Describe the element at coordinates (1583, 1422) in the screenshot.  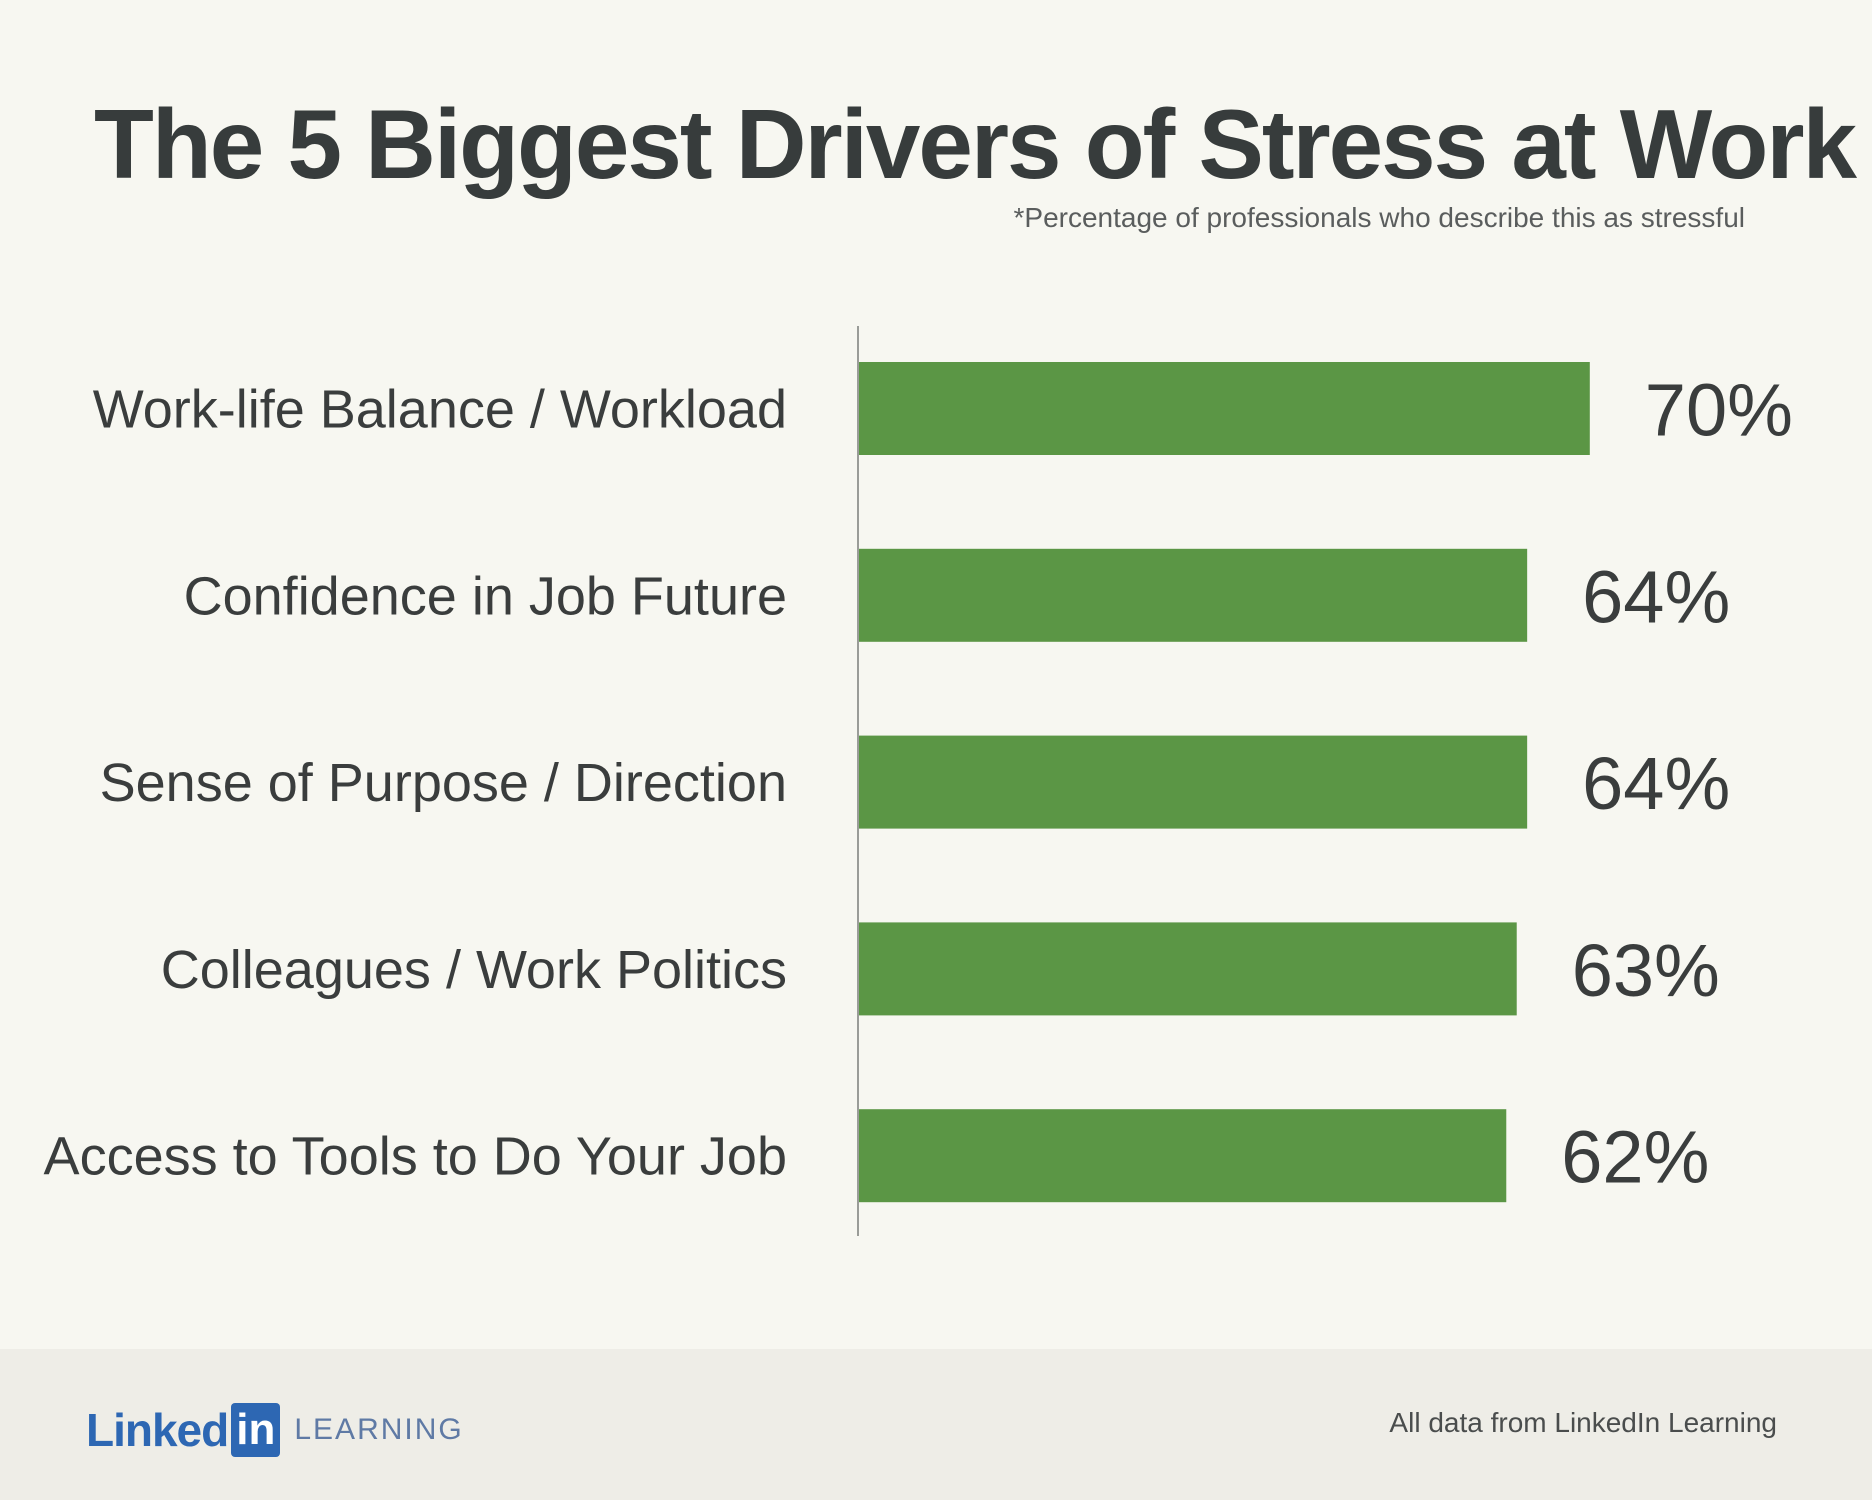
I see `source-note: All data from LinkedIn Learning` at that location.